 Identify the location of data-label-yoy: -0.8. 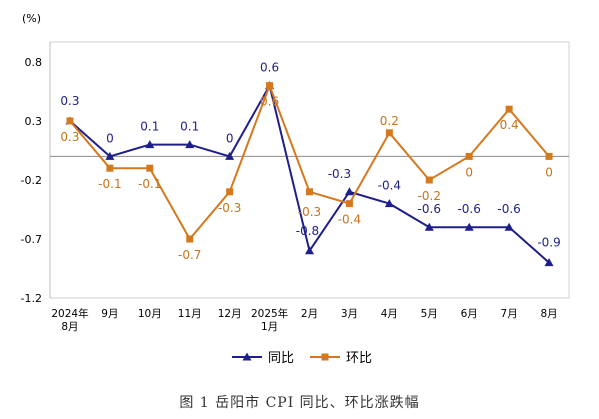
(307, 231).